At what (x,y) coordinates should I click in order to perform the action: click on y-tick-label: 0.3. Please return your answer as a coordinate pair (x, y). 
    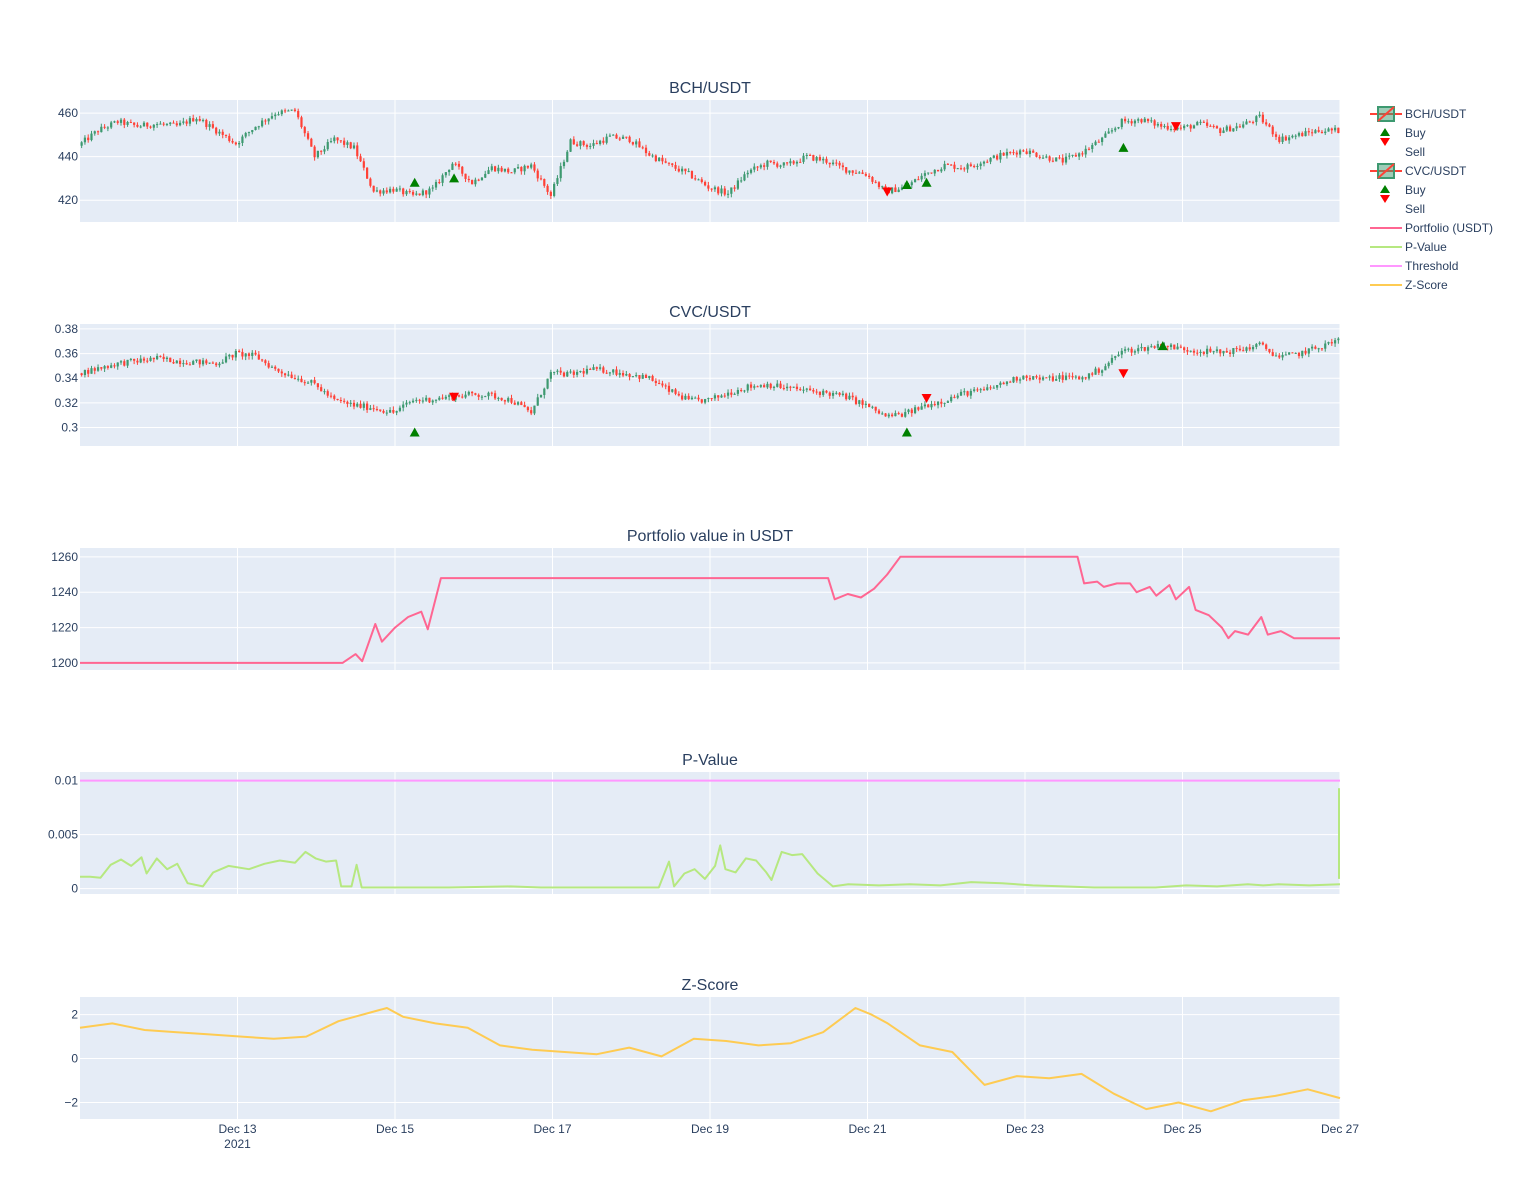
    Looking at the image, I should click on (69, 428).